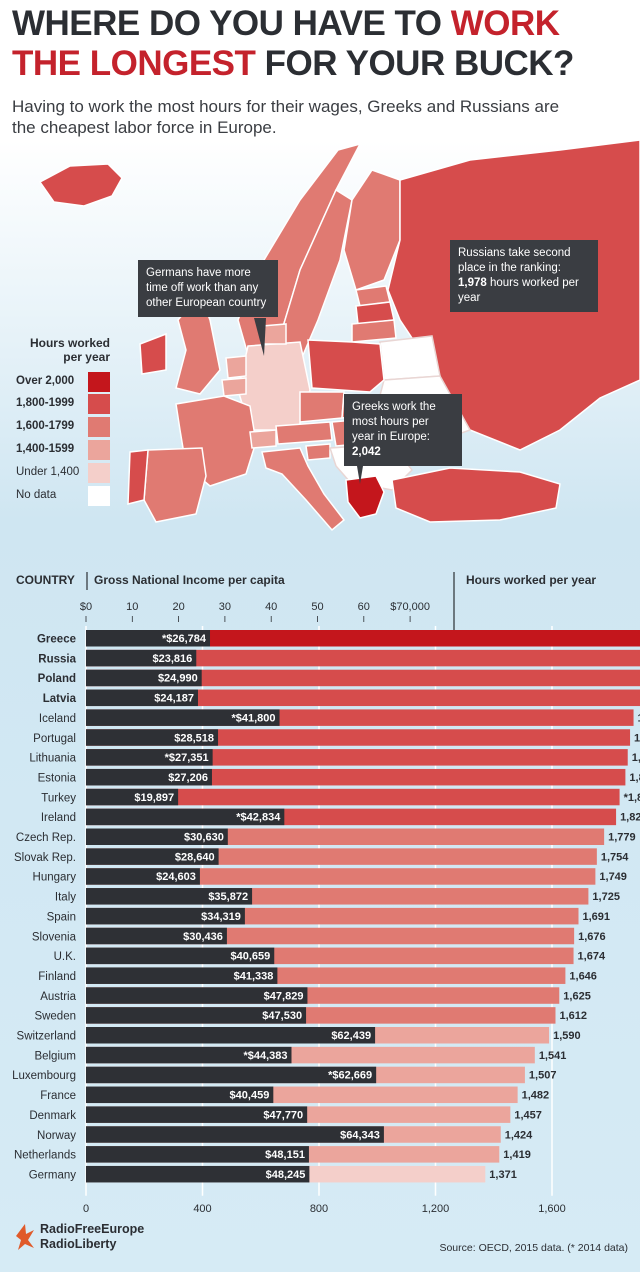 This screenshot has width=640, height=1272. Describe the element at coordinates (250, 957) in the screenshot. I see `income-value-label: $40,659` at that location.